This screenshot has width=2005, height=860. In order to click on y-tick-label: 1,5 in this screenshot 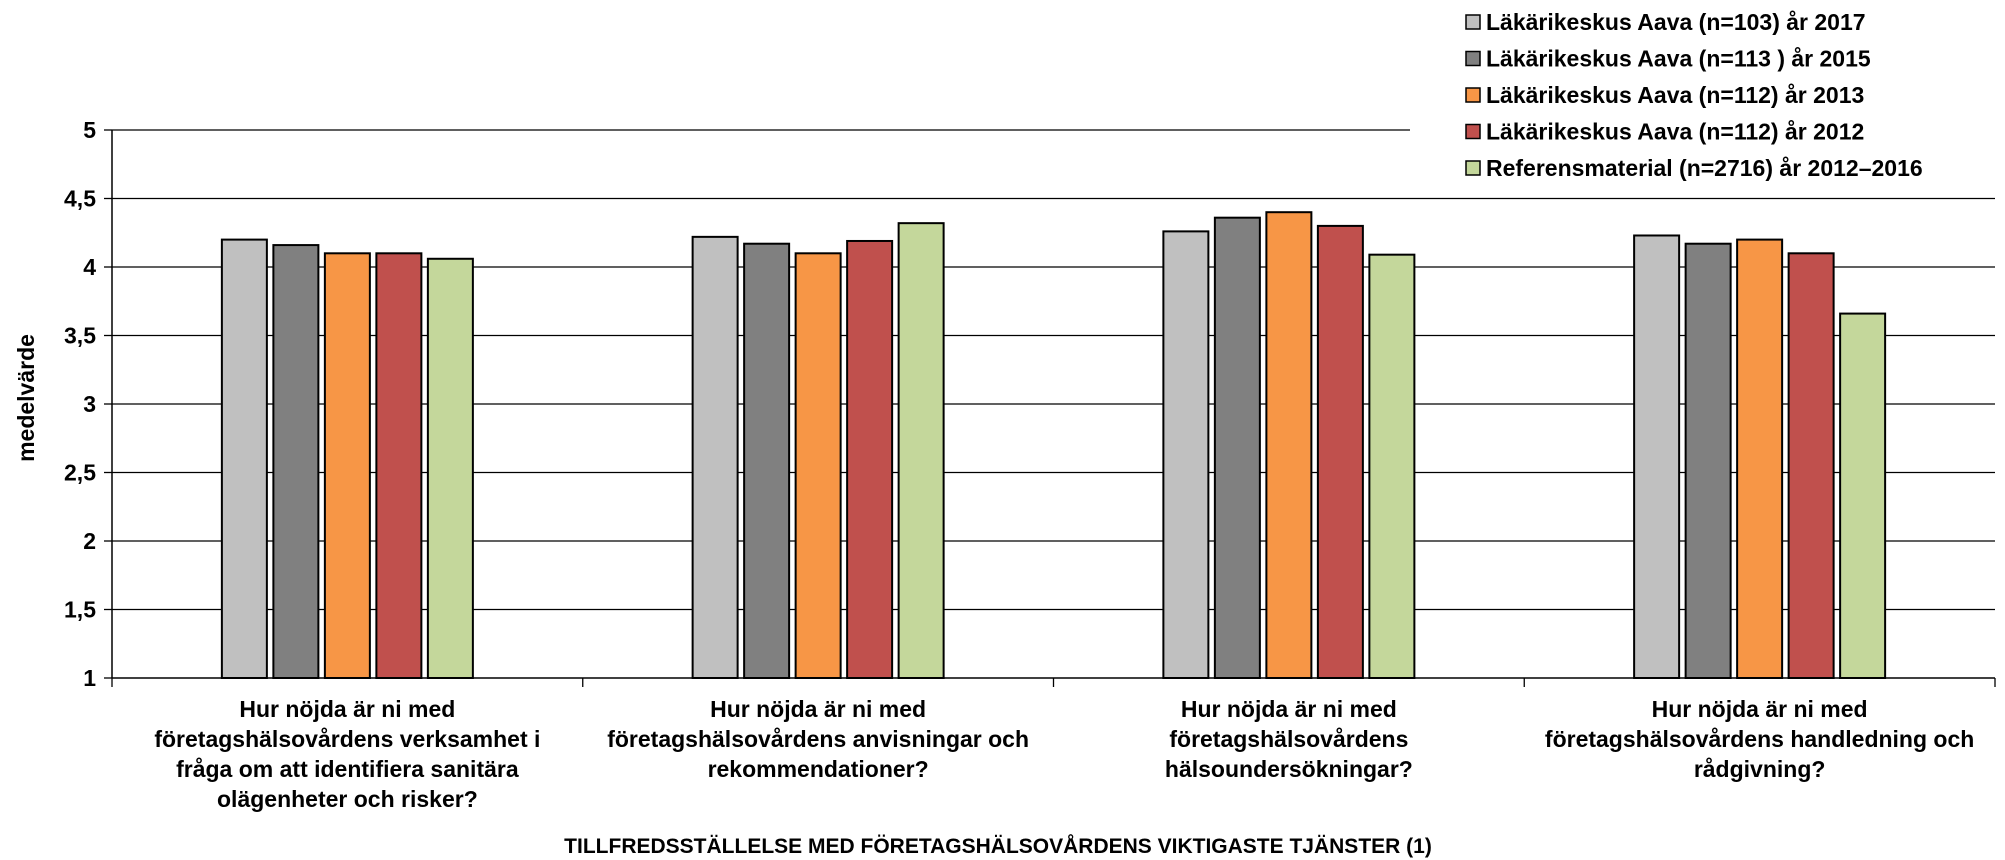, I will do `click(80, 610)`.